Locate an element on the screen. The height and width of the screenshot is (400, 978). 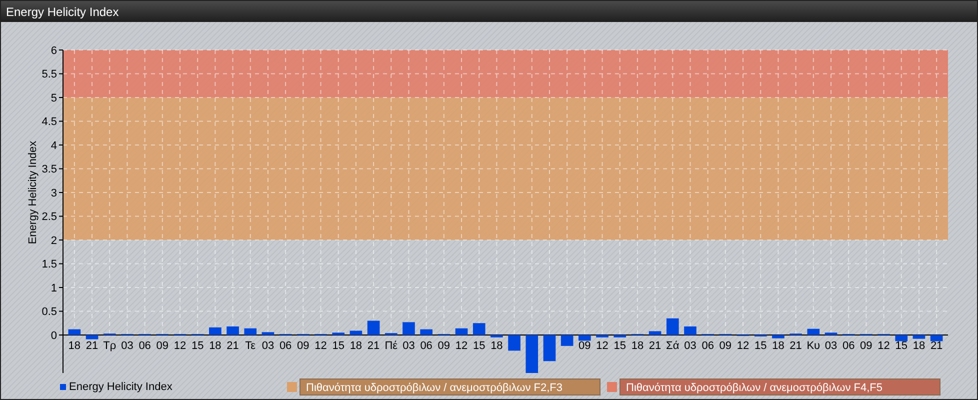
legend-label: Πιθανότητα υδροστρόβιλων / ανεμοστρόβιλων F2,F3 is located at coordinates (434, 388).